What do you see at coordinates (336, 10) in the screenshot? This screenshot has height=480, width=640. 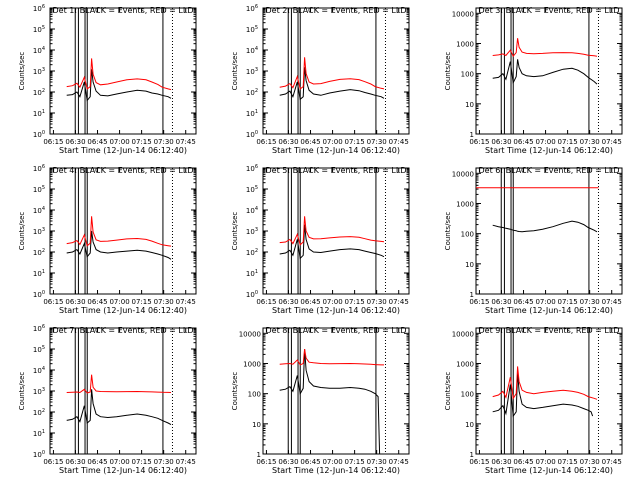 I see `panel-title: Det 2: BLACK = Events, RED = LLD` at bounding box center [336, 10].